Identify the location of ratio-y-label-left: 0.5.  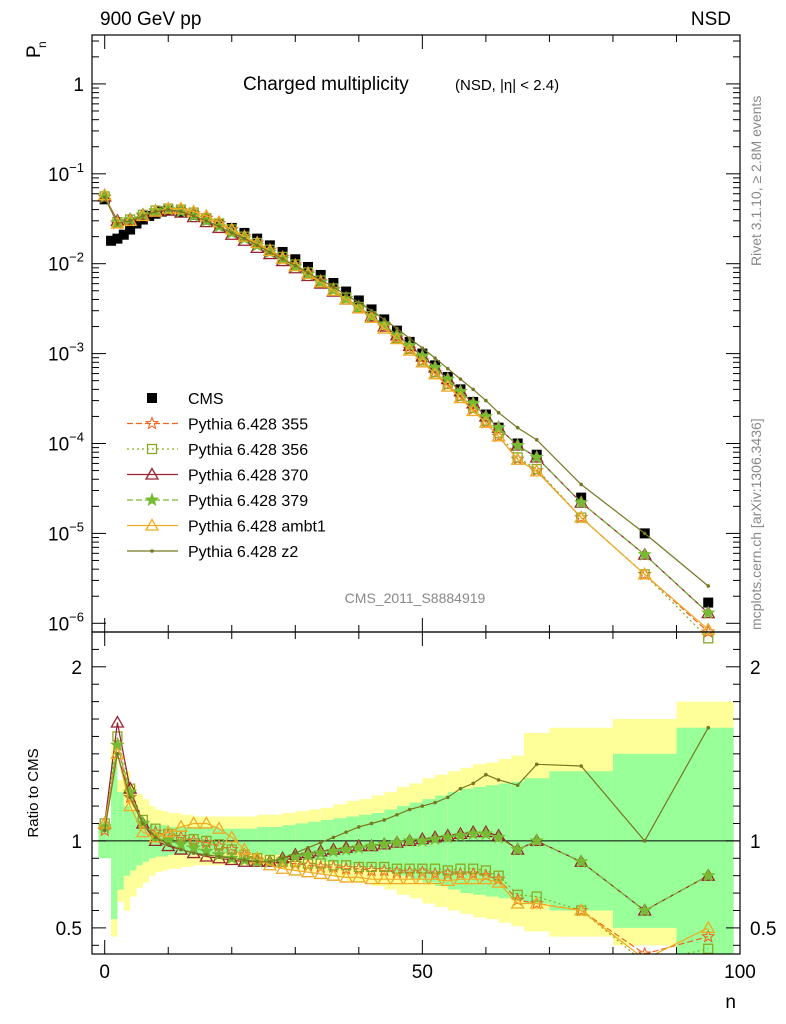
(69, 929).